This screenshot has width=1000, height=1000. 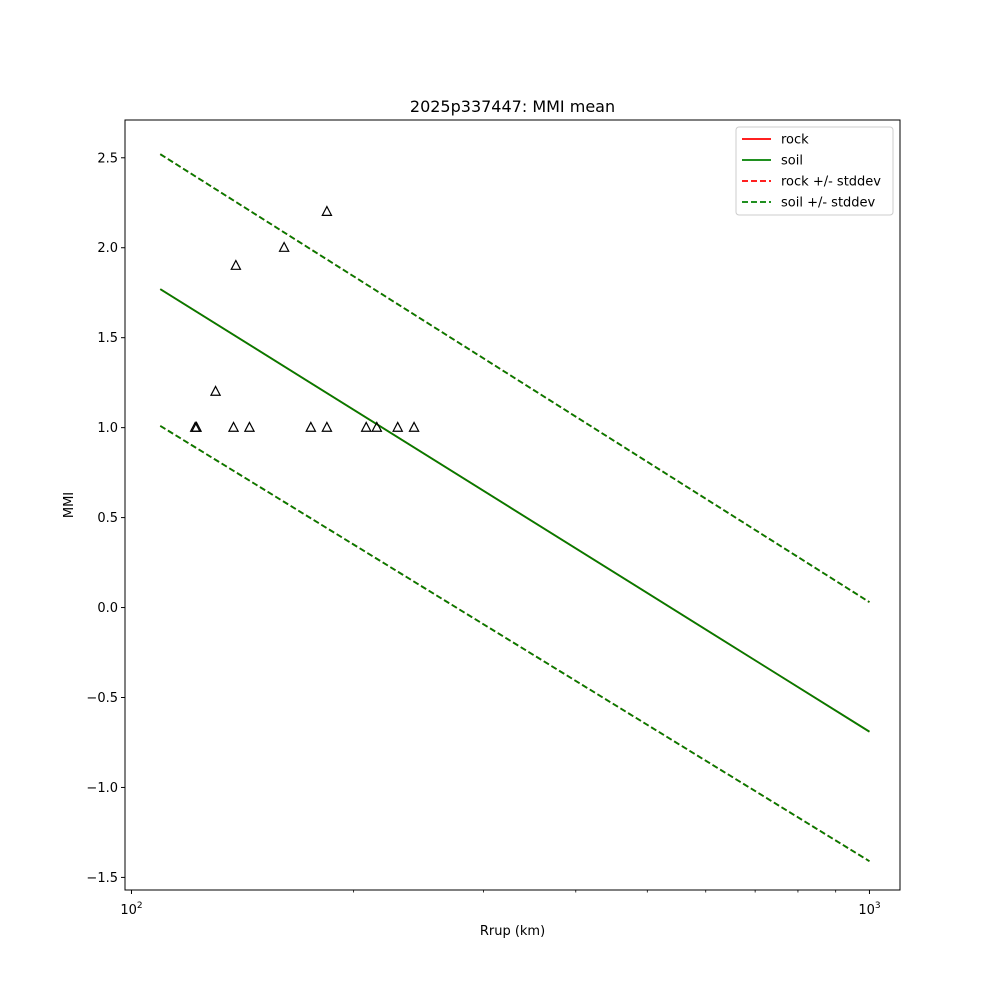 I want to click on y-tick-label: 2.0, so click(x=107, y=248).